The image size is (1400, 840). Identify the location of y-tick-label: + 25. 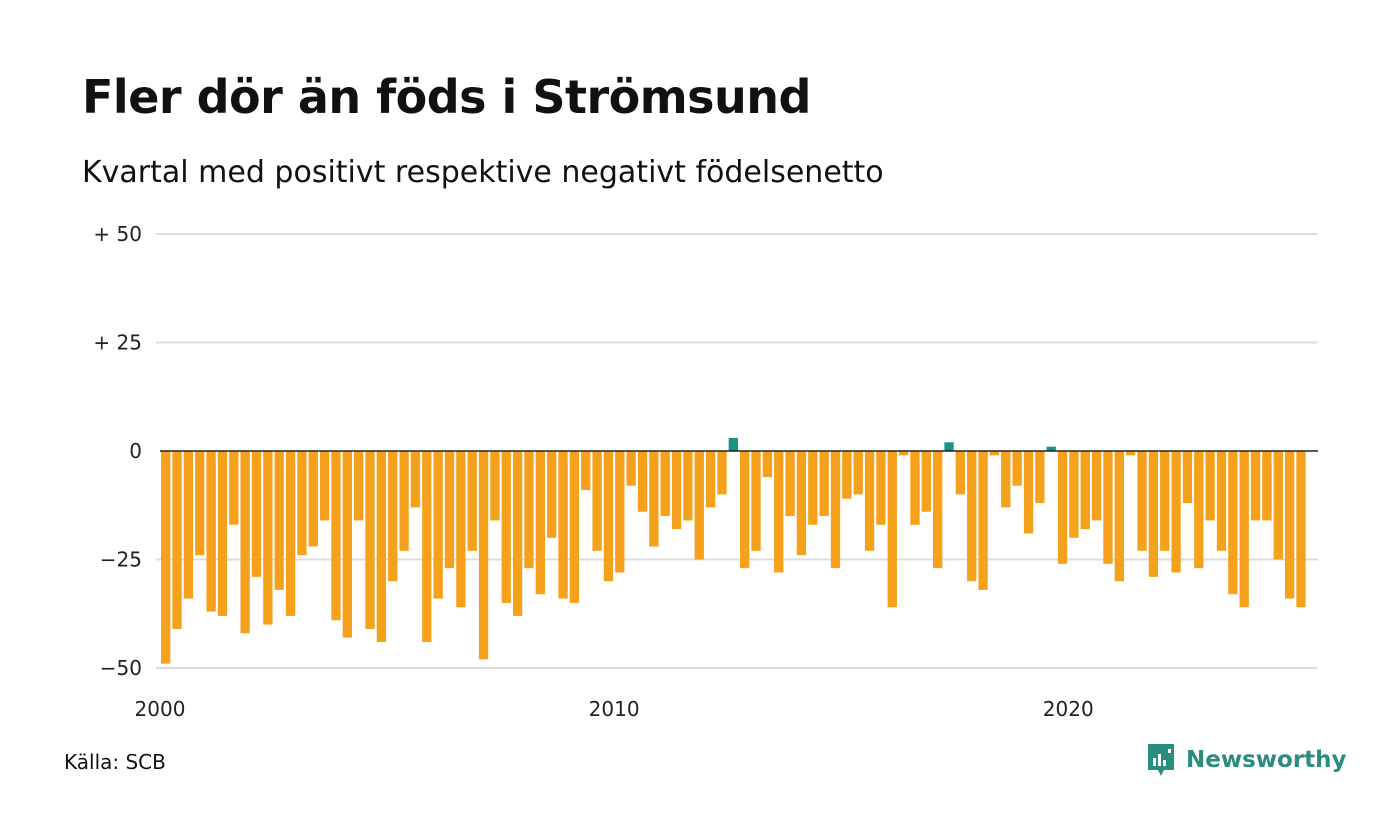
(117, 343).